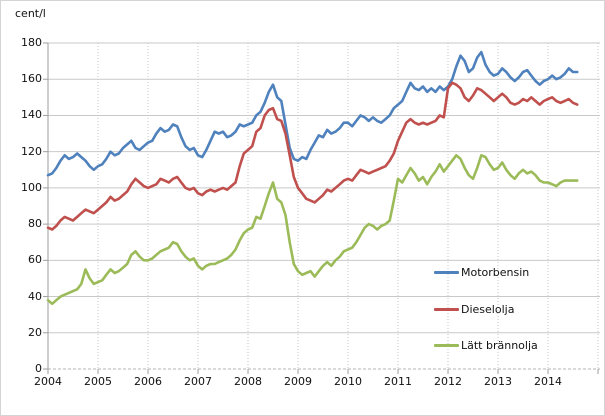 The image size is (605, 416). Describe the element at coordinates (38, 368) in the screenshot. I see `y-tick-label: 0` at that location.